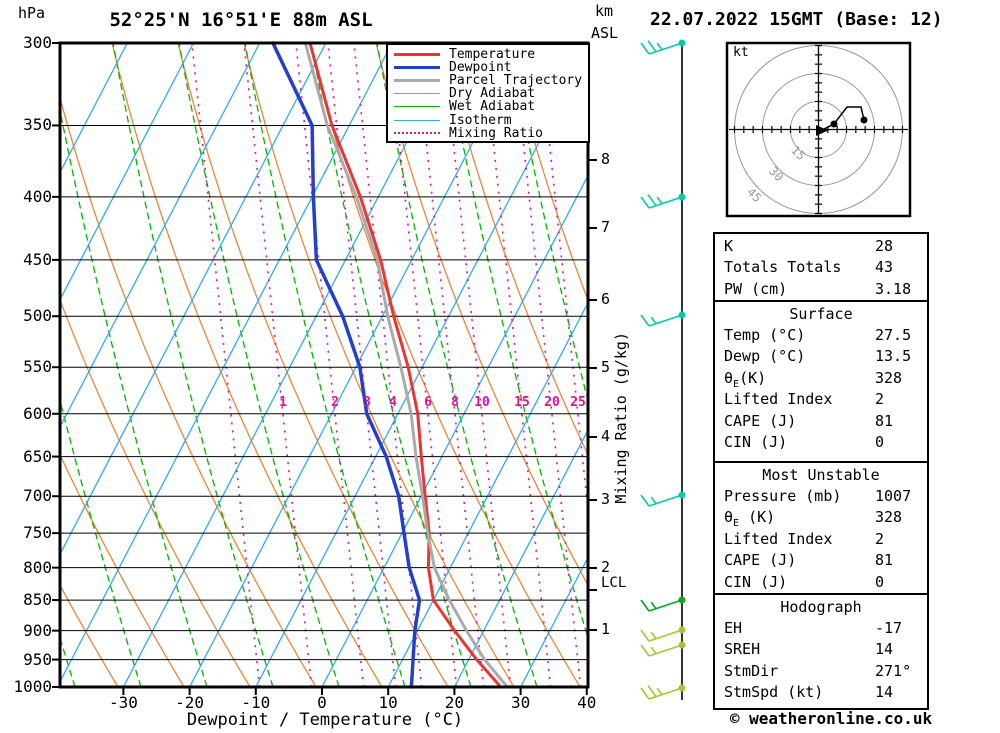 This screenshot has width=1000, height=733. Describe the element at coordinates (880, 399) in the screenshot. I see `stat-value: 2` at that location.